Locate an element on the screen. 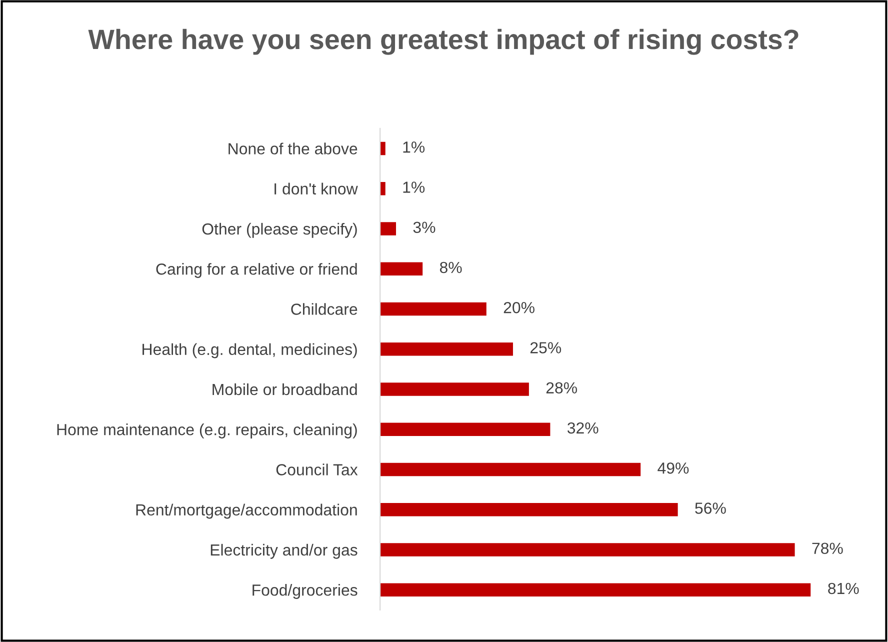  data-label: 3% is located at coordinates (424, 227).